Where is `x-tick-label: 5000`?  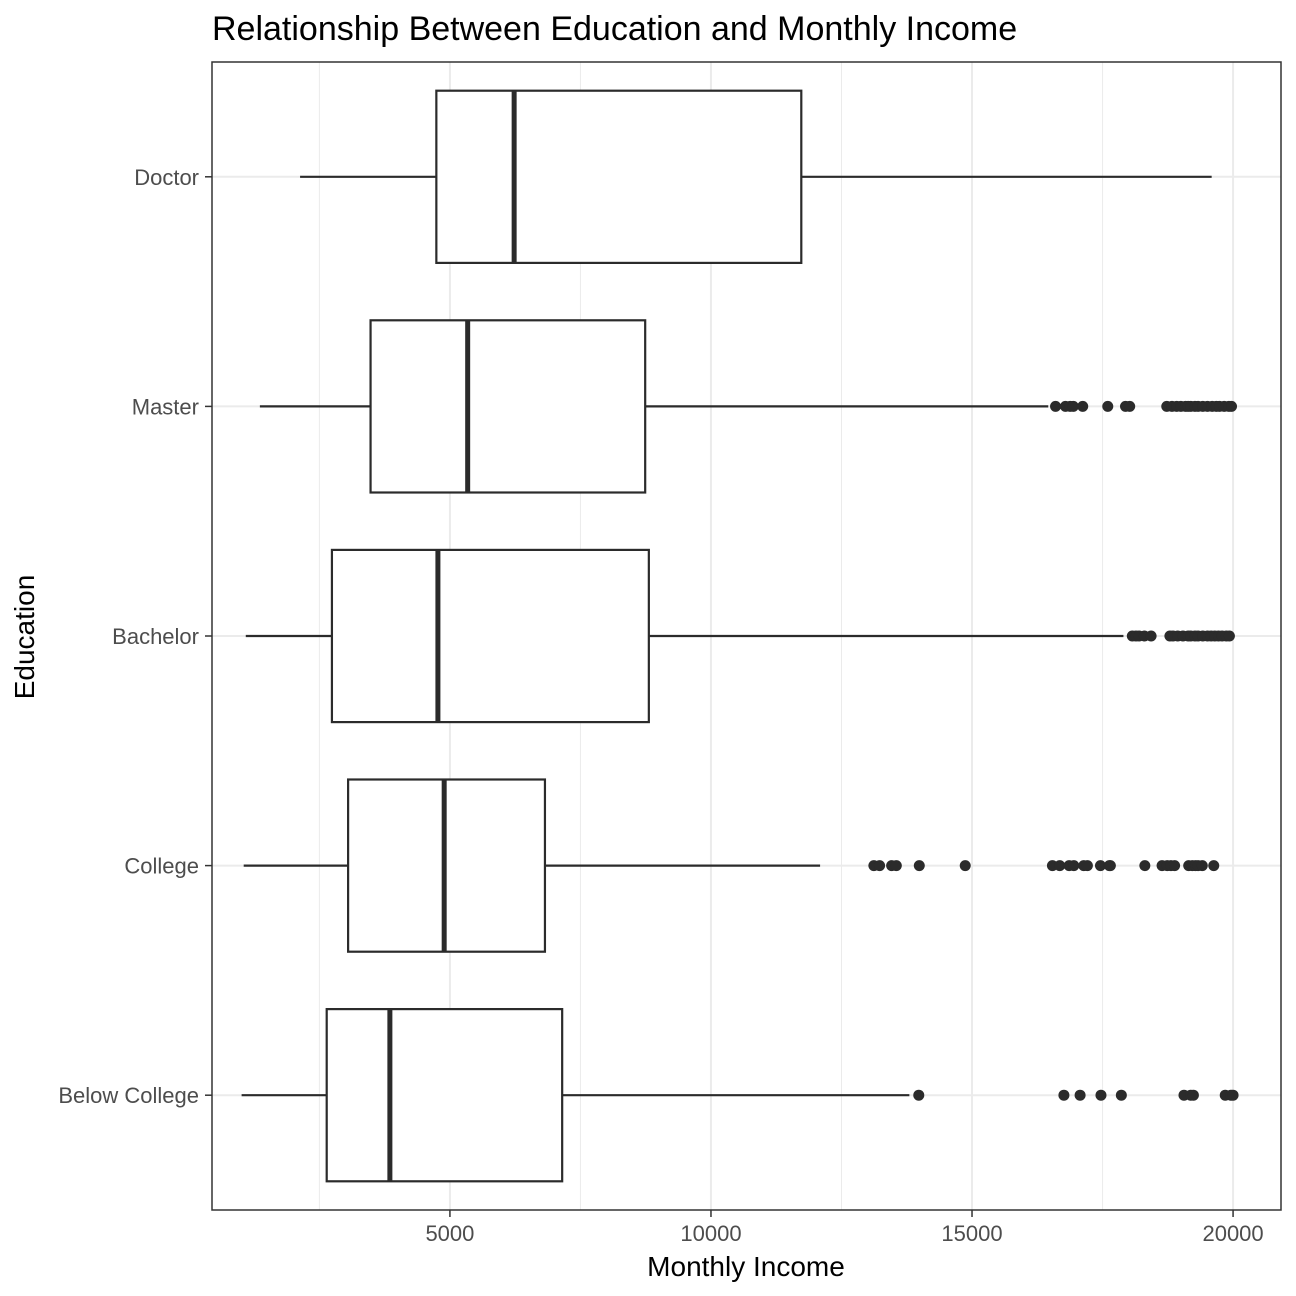 x-tick-label: 5000 is located at coordinates (449, 1233).